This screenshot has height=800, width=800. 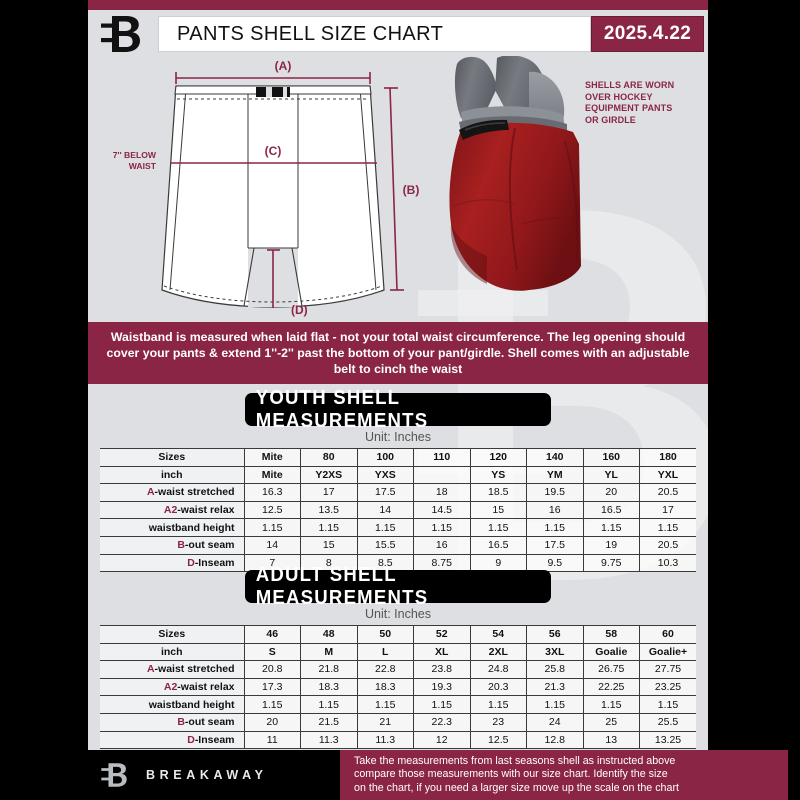 I want to click on table-row: D-Inseam 11 11.3 11.3 12 12.5 12.8 13 13.25, so click(x=398, y=740).